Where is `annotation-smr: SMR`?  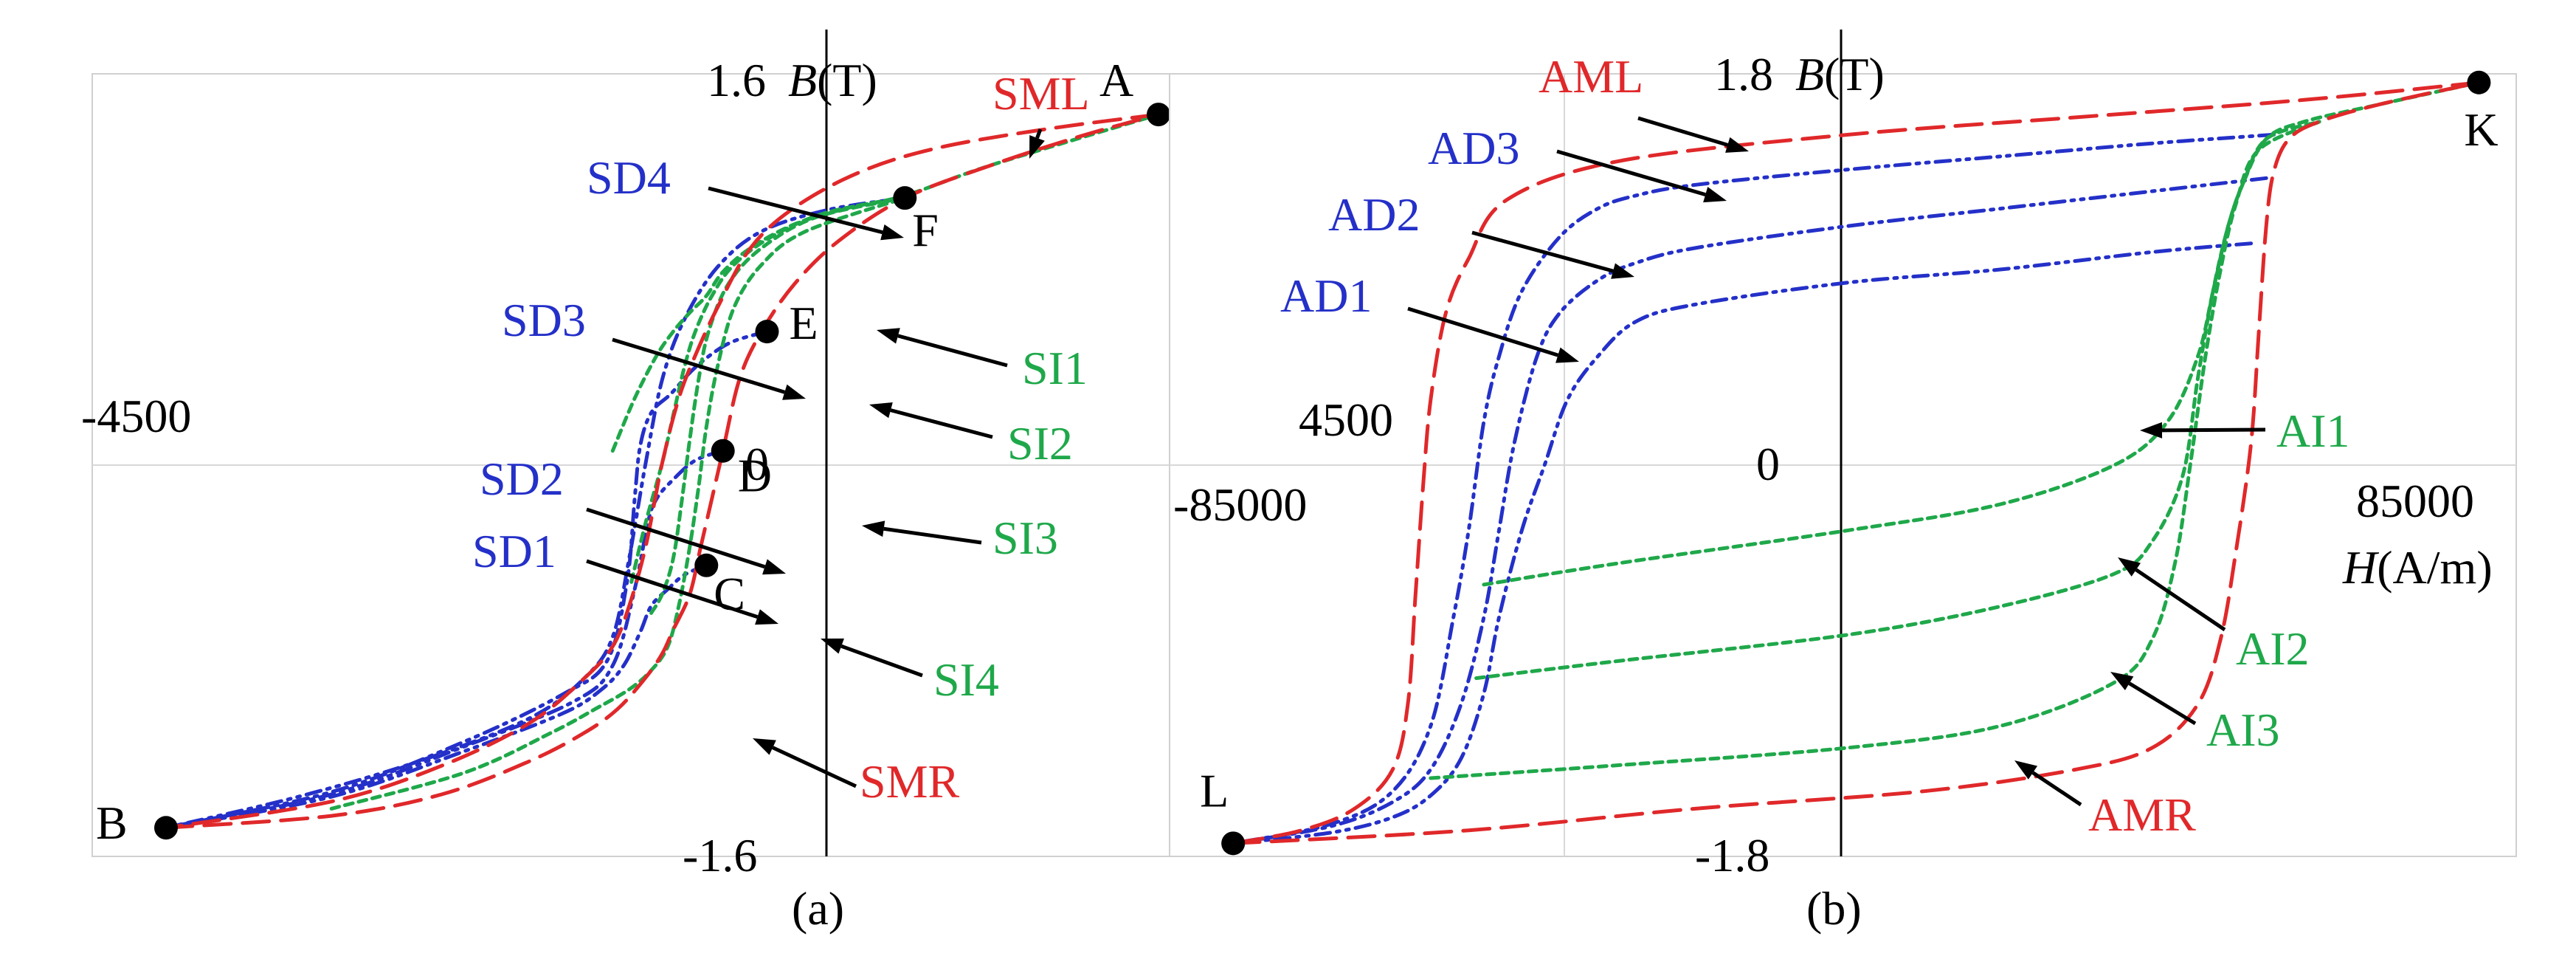
annotation-smr: SMR is located at coordinates (910, 781).